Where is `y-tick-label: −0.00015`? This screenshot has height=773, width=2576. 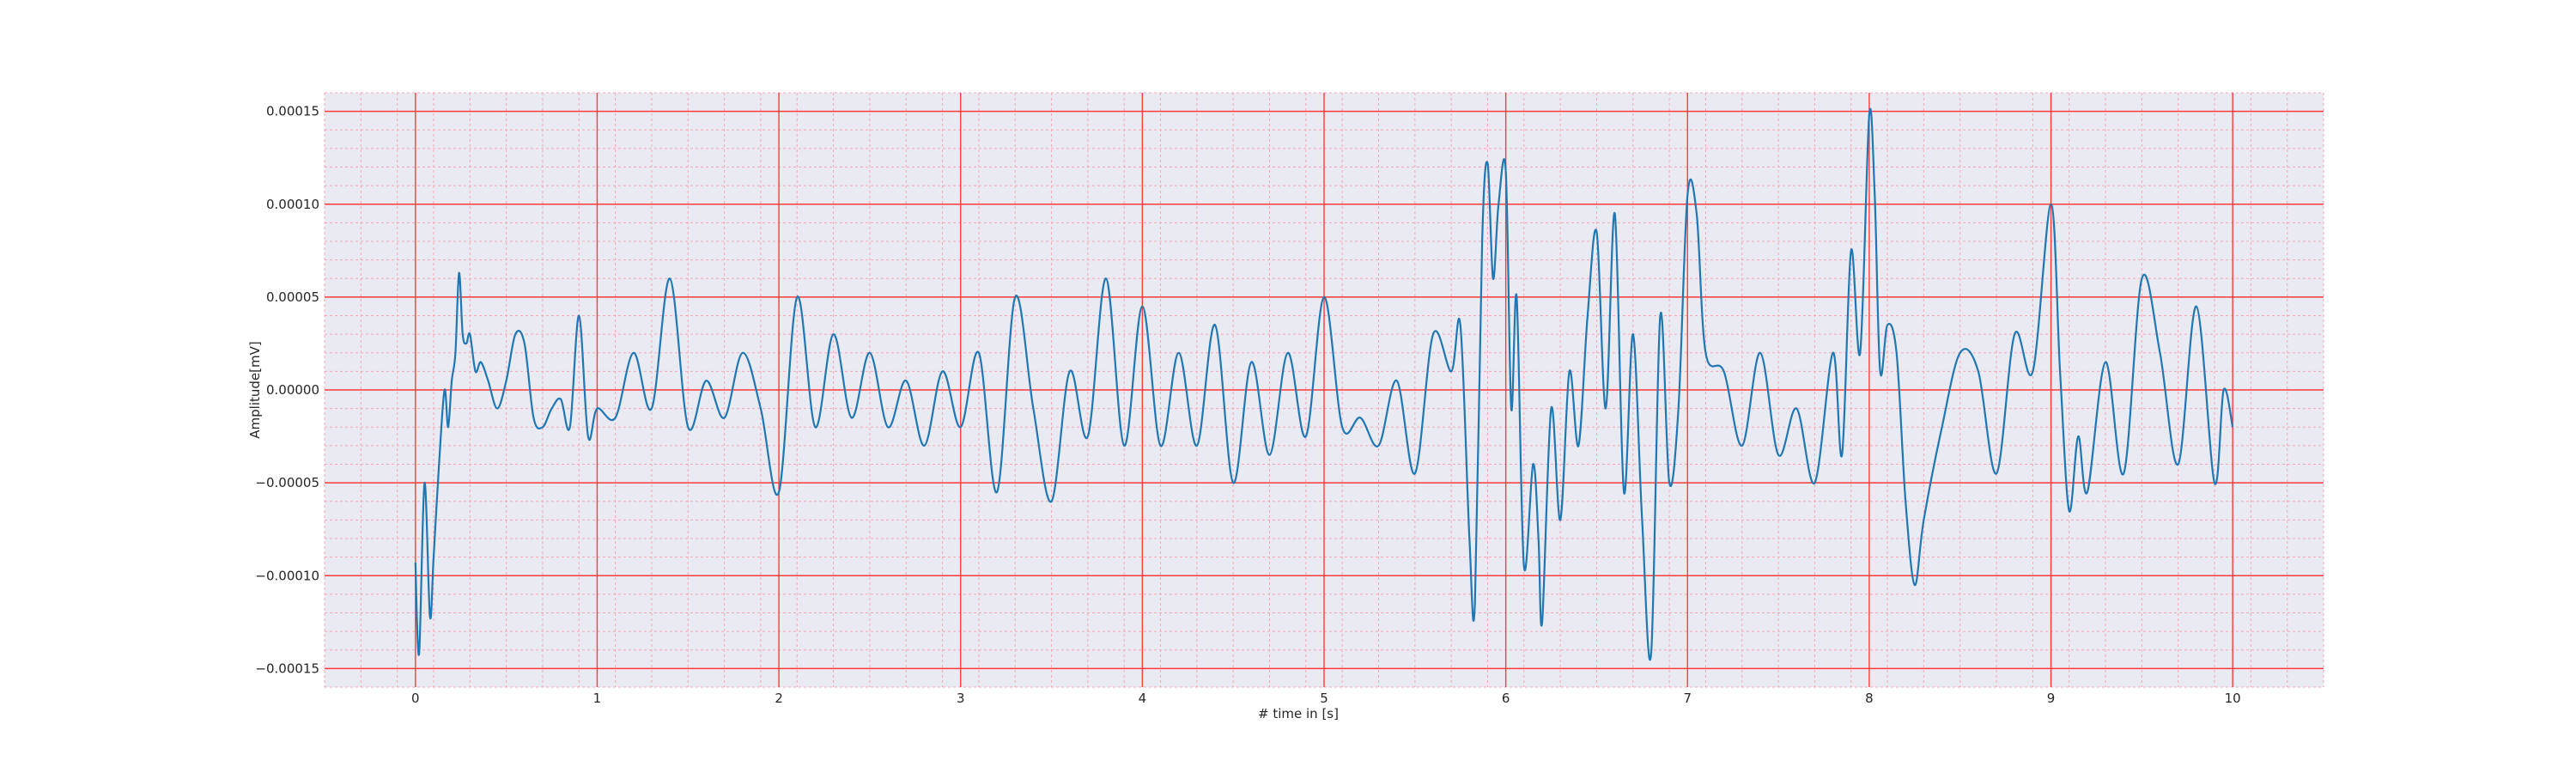
y-tick-label: −0.00015 is located at coordinates (287, 668).